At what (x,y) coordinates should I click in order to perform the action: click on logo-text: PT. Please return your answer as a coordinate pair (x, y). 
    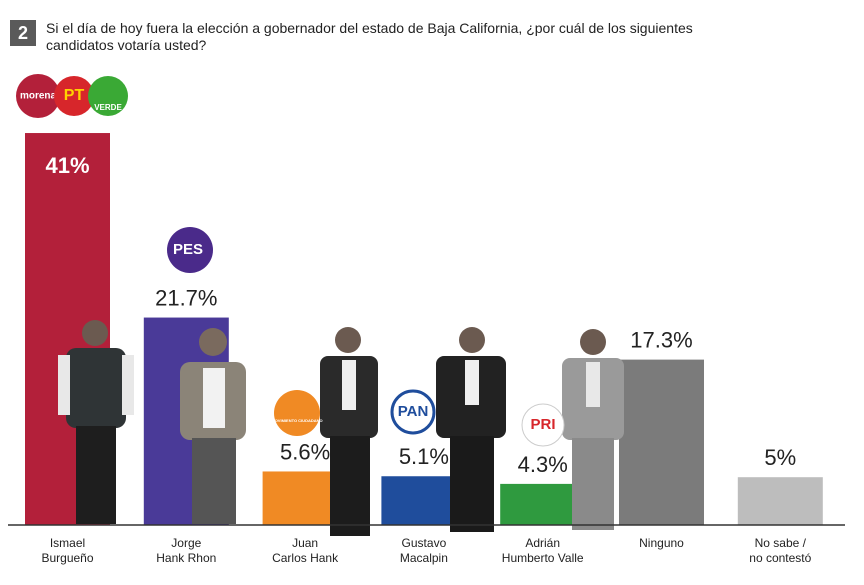
    Looking at the image, I should click on (74, 95).